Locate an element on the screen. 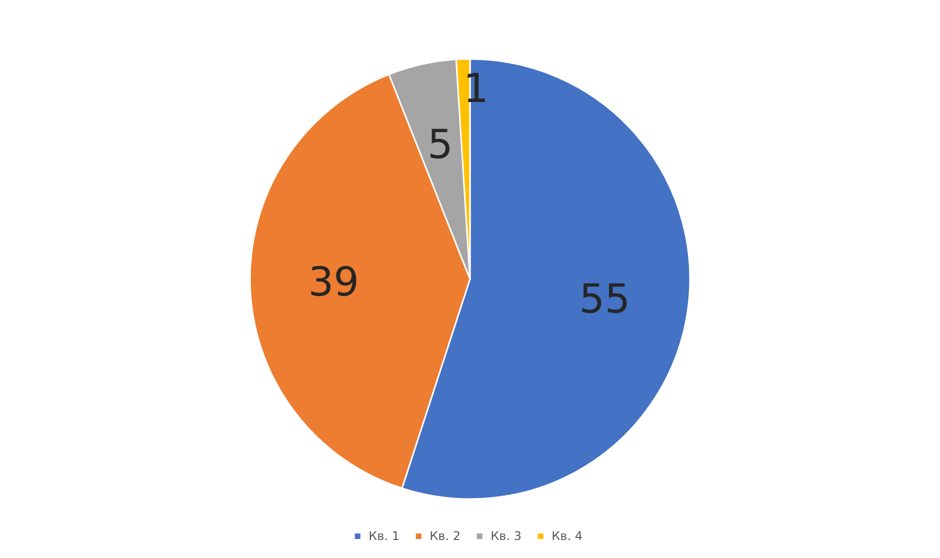 This screenshot has width=940, height=558. legend-label: Кв. 1 is located at coordinates (384, 536).